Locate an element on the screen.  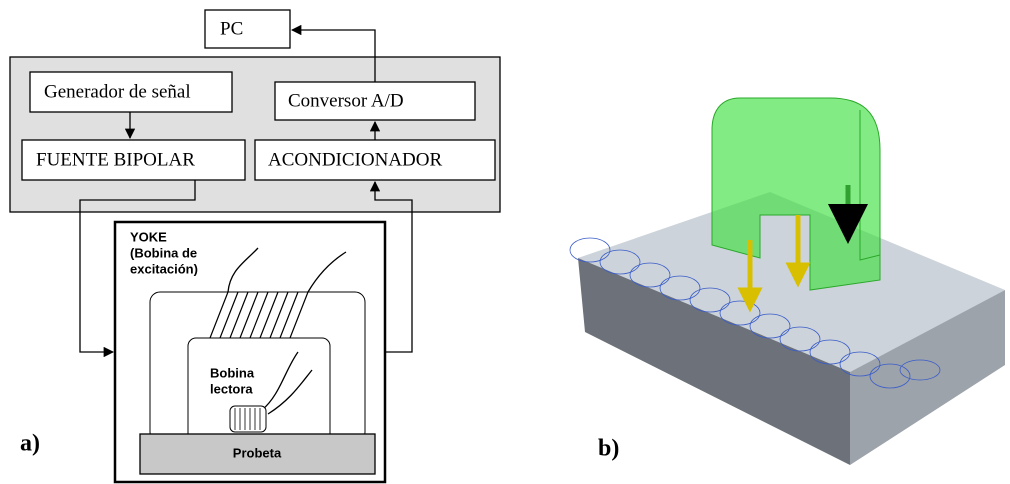
specimen is located at coordinates (257, 454).